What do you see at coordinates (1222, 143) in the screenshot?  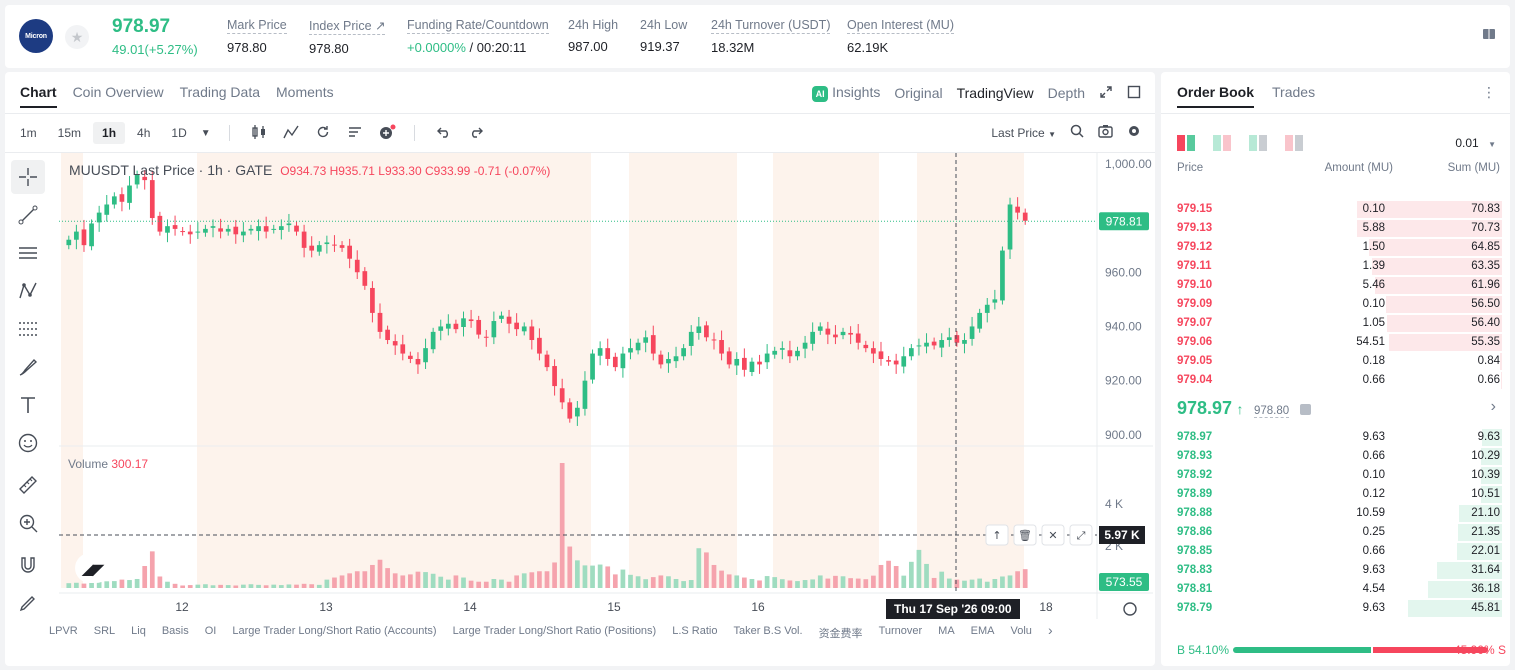 I see `layout-bids-asks-icon` at bounding box center [1222, 143].